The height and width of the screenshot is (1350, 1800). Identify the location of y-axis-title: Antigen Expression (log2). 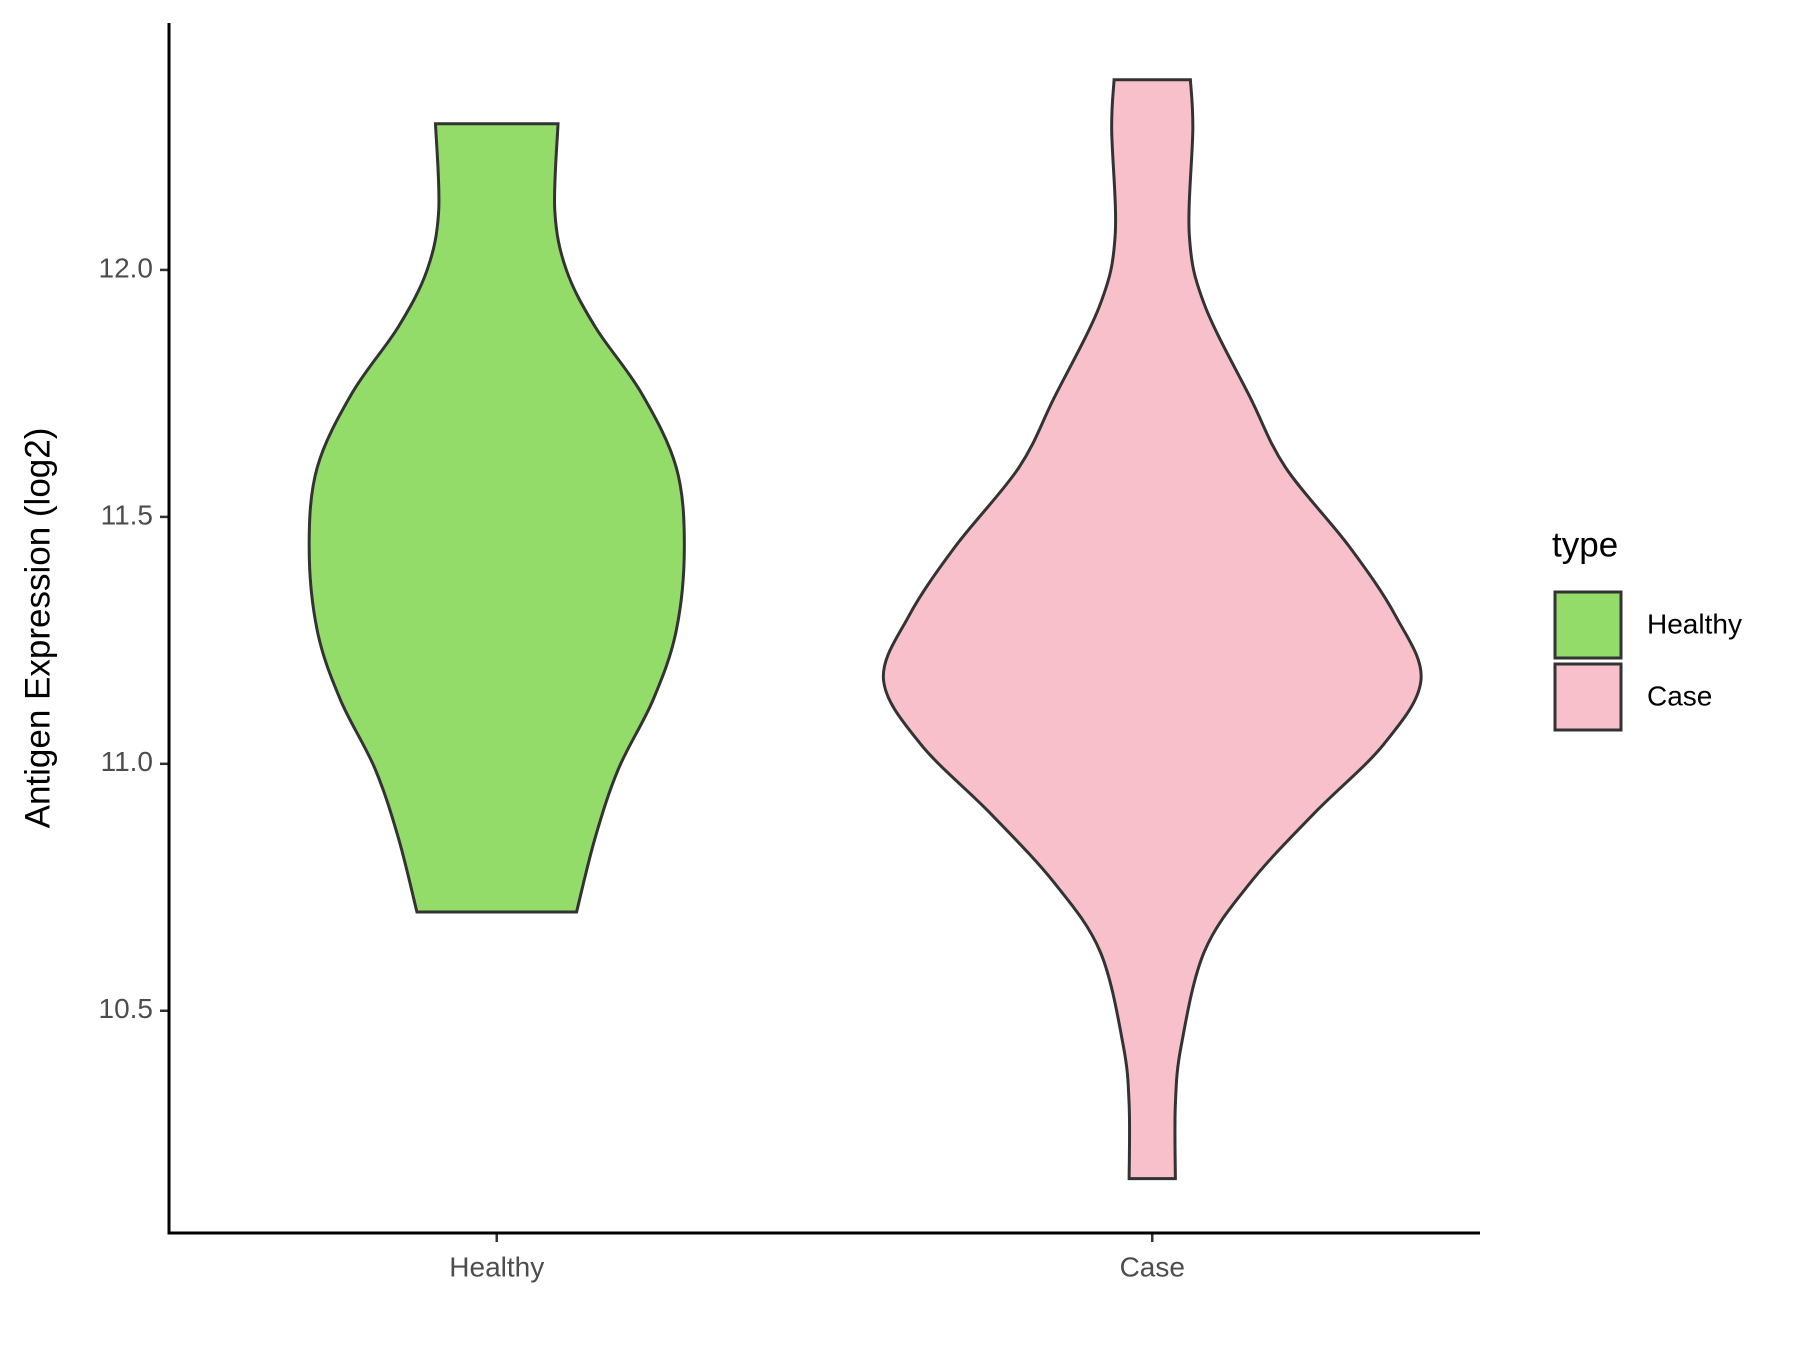
(37, 628).